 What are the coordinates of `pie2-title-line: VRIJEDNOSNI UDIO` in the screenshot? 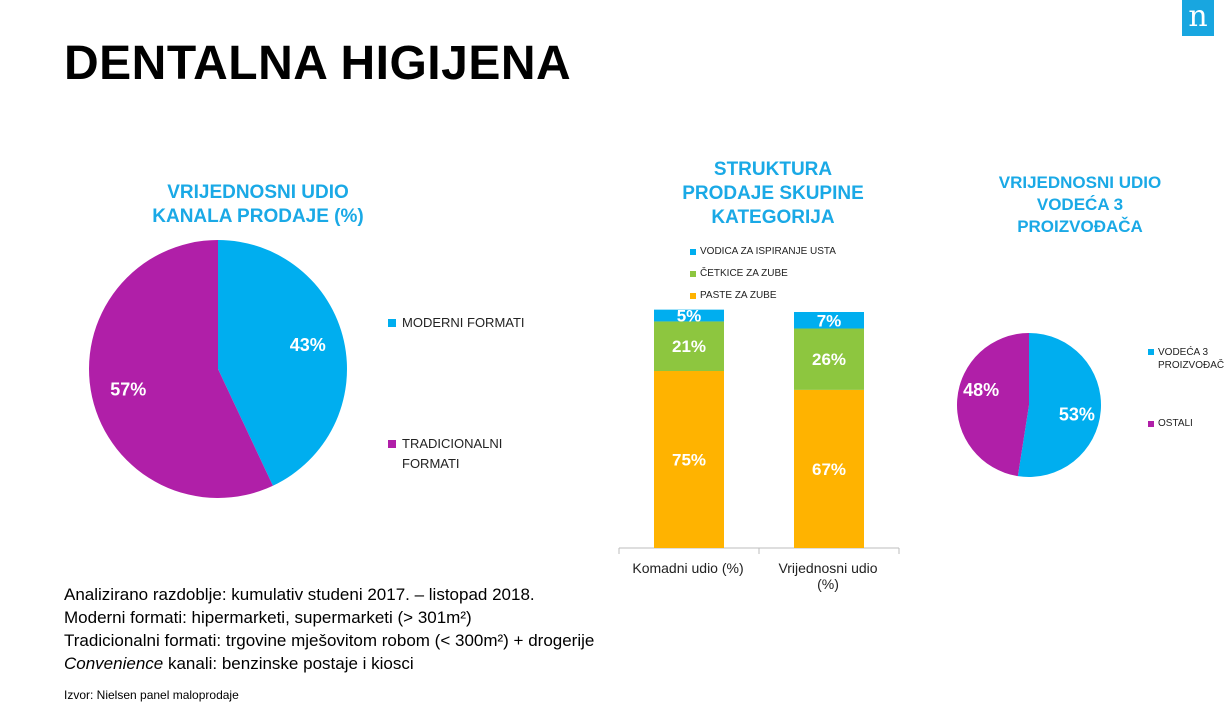 It's located at (1080, 182).